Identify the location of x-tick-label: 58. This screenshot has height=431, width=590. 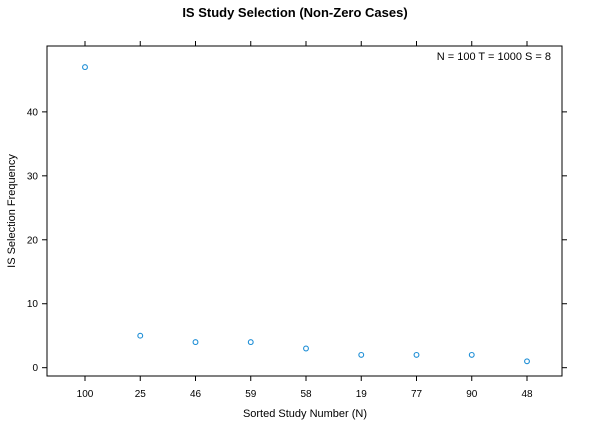
(306, 394).